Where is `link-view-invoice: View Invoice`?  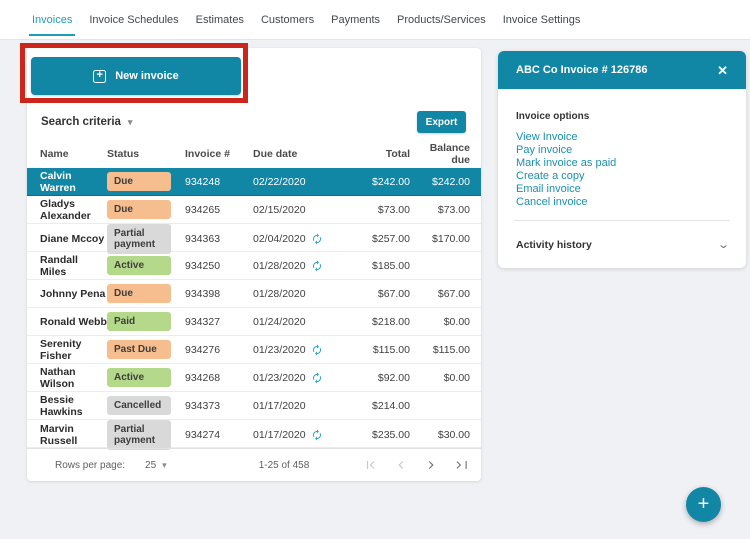 link-view-invoice: View Invoice is located at coordinates (547, 137).